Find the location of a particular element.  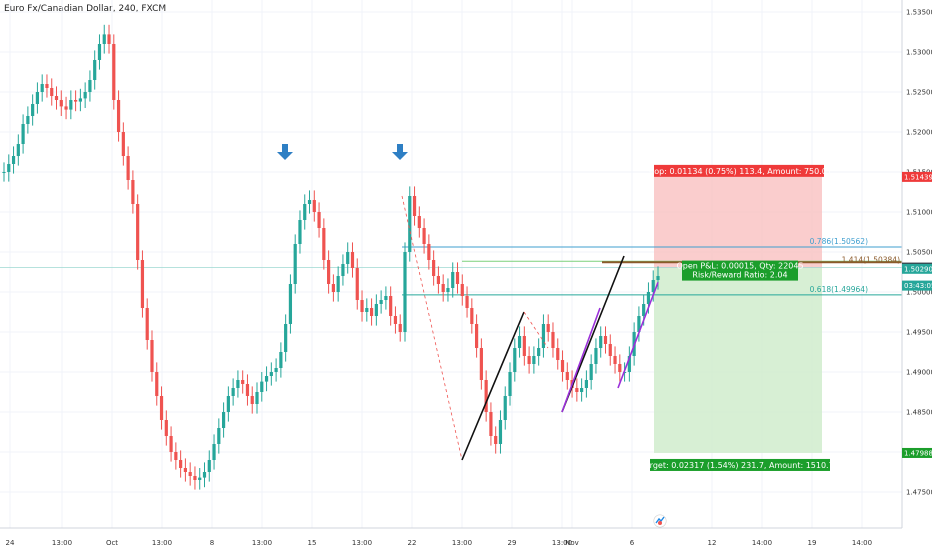

y-tick-label: 1.53500 is located at coordinates (919, 13).